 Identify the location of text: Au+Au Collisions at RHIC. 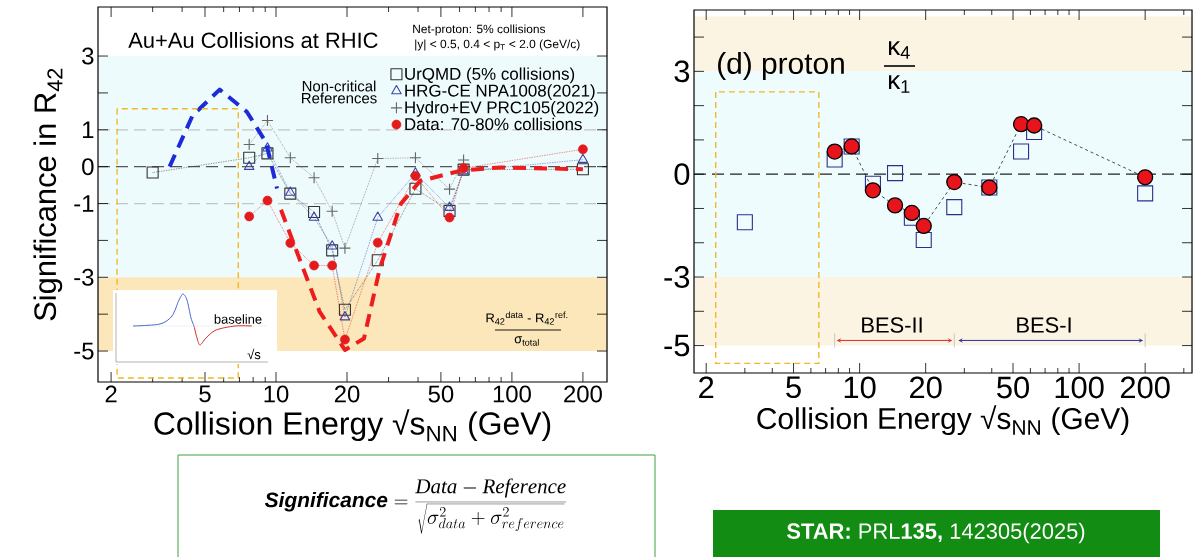
(253, 40).